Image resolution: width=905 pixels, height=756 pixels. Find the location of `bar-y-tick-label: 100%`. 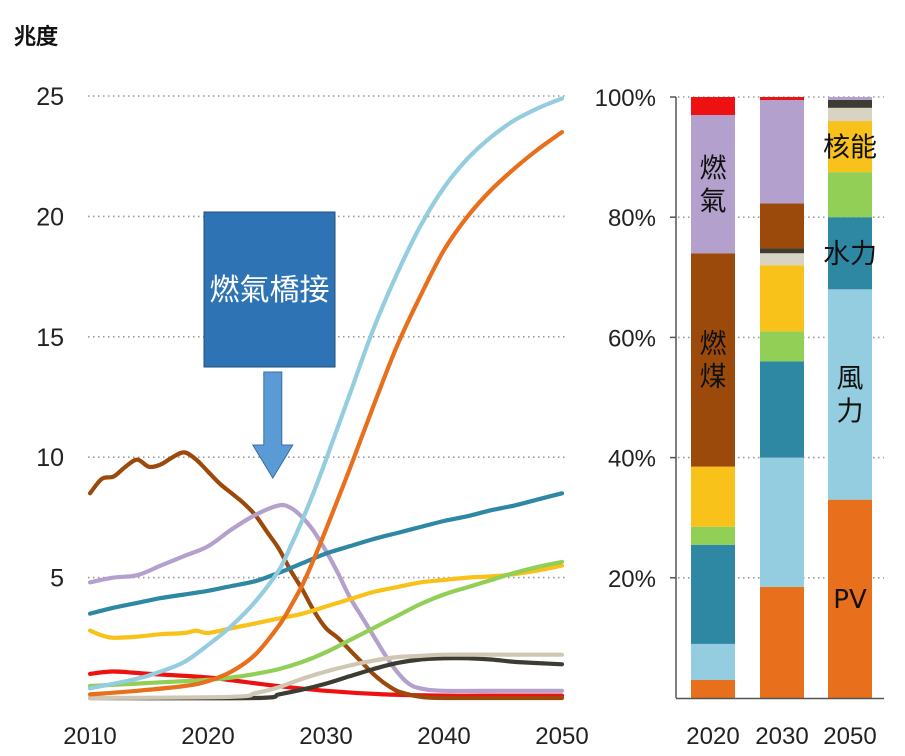

bar-y-tick-label: 100% is located at coordinates (625, 98).